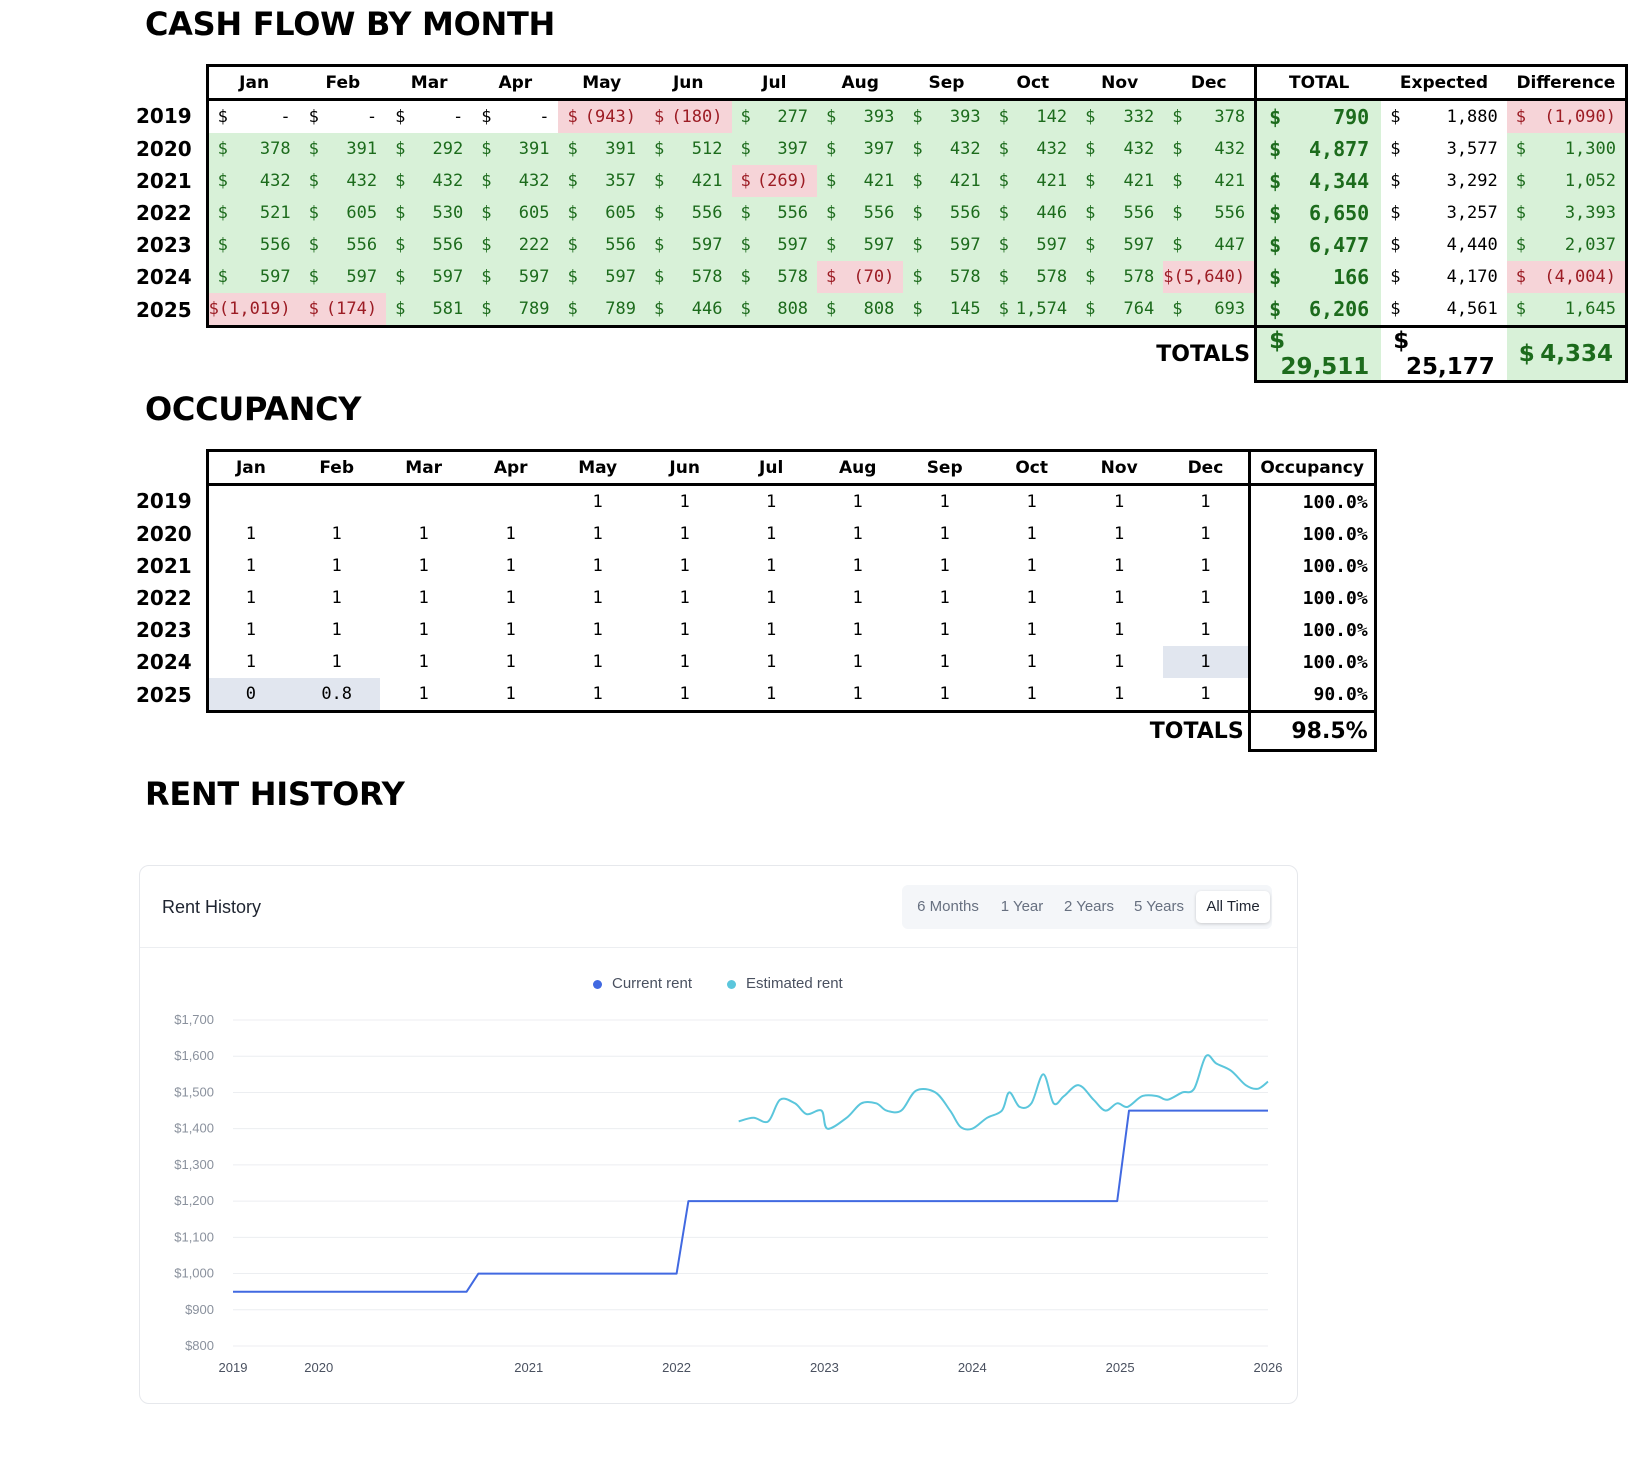 The height and width of the screenshot is (1478, 1628). Describe the element at coordinates (1203, 355) in the screenshot. I see `totals-label: TOTALS` at that location.